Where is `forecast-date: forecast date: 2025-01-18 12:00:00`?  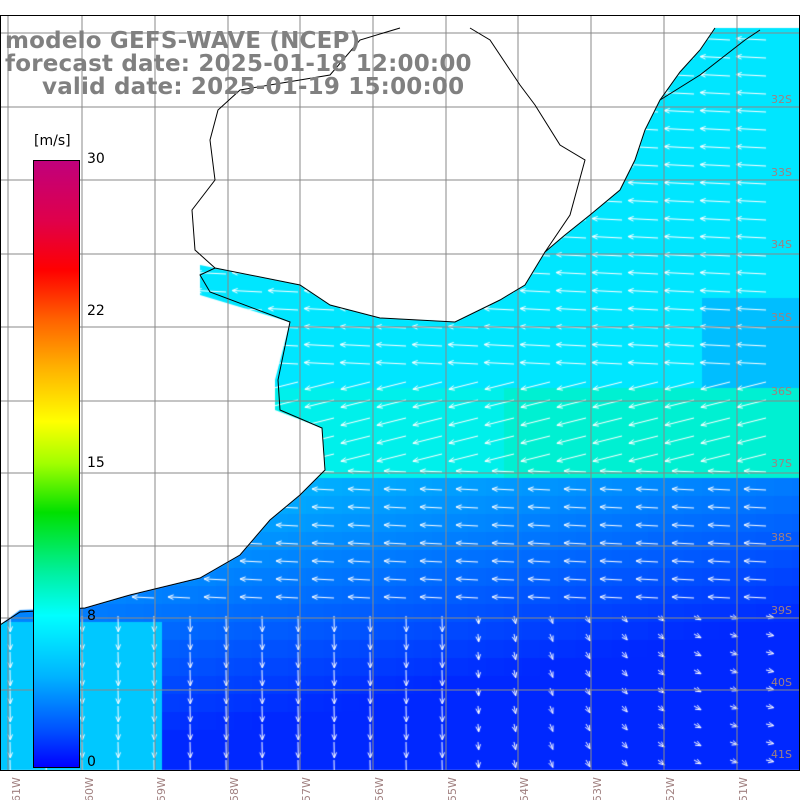 forecast-date: forecast date: 2025-01-18 12:00:00 is located at coordinates (238, 64).